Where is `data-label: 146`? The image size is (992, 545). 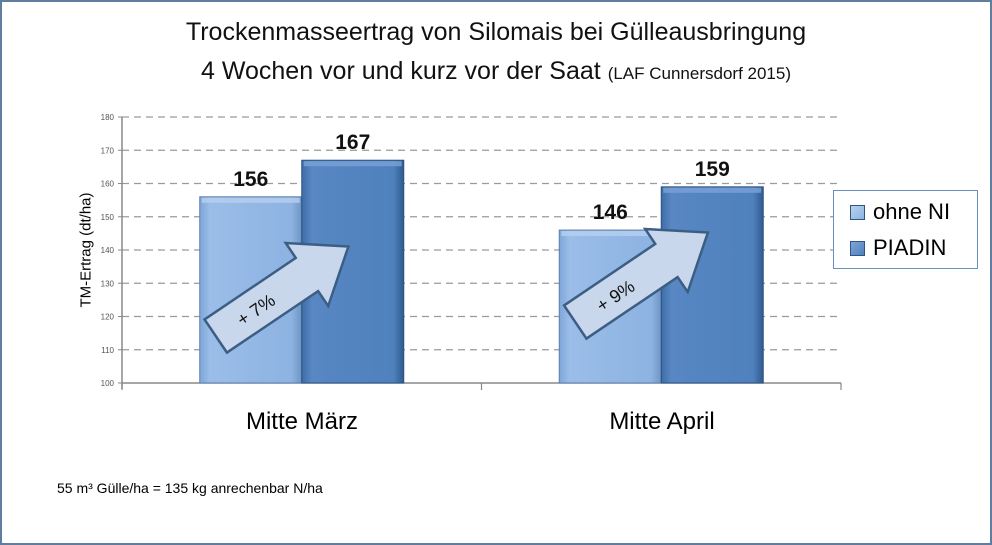 data-label: 146 is located at coordinates (610, 212).